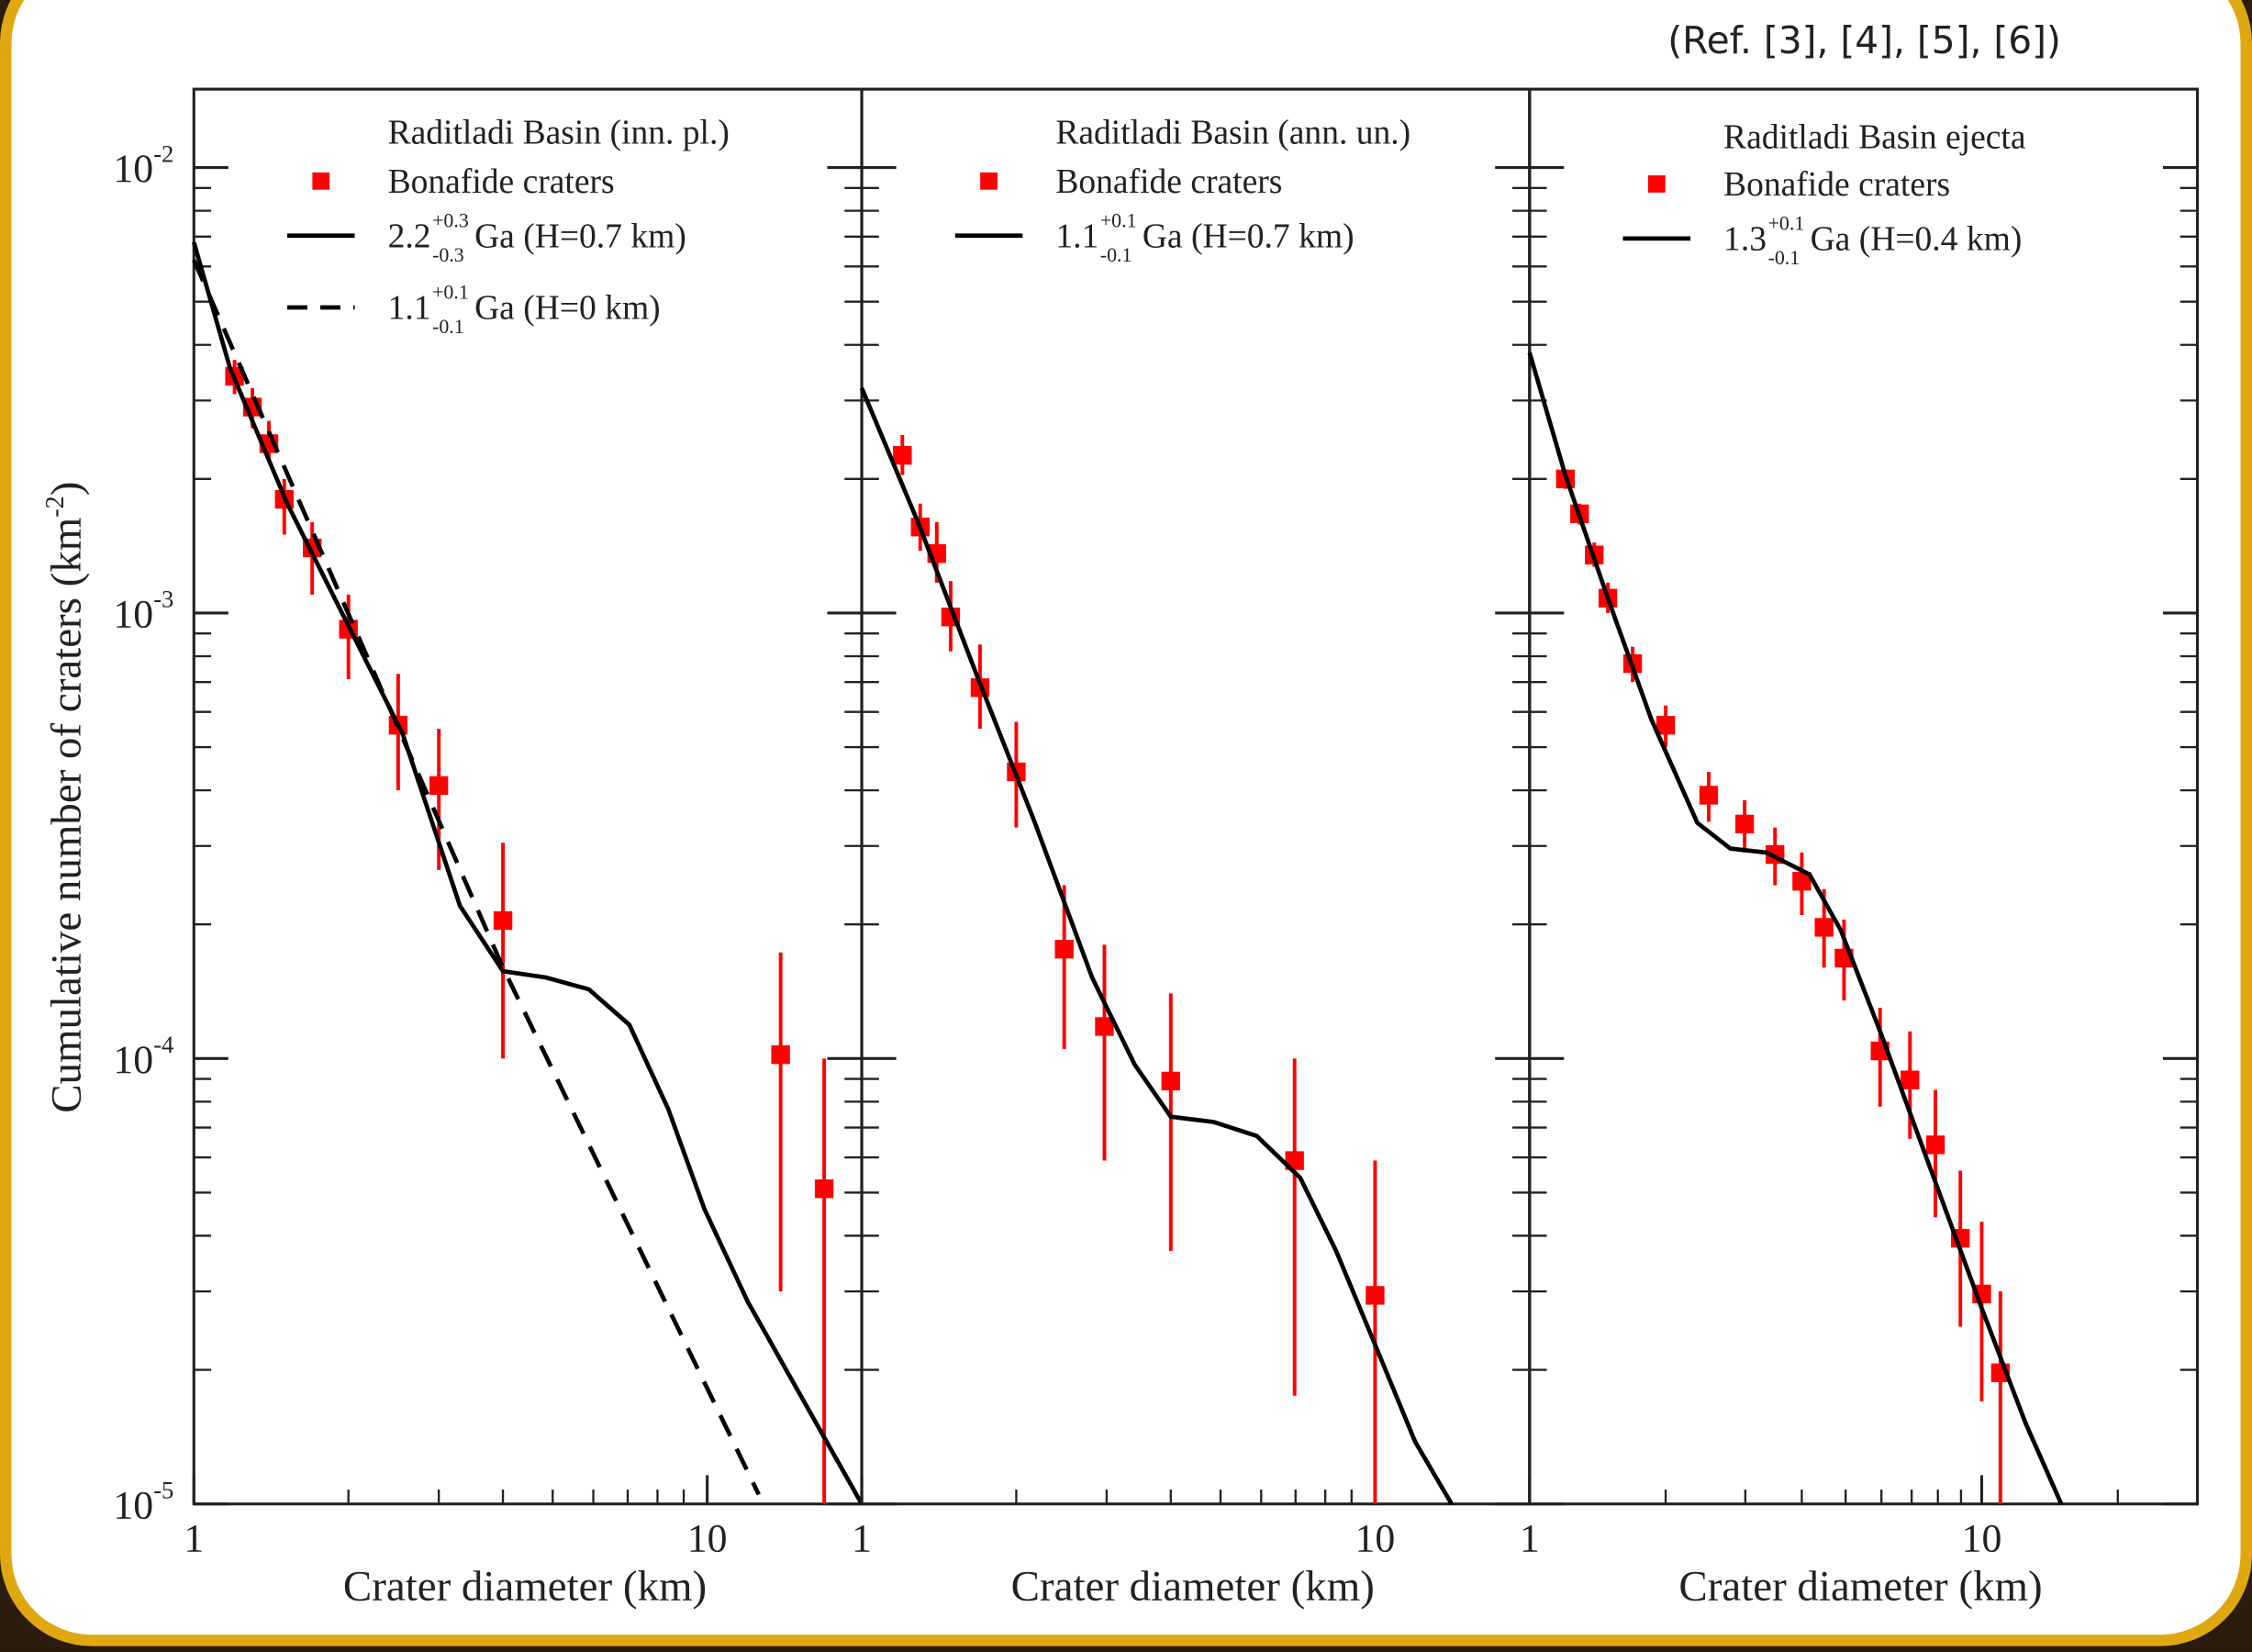  What do you see at coordinates (448, 255) in the screenshot?
I see `legend-age-minus: -0.3` at bounding box center [448, 255].